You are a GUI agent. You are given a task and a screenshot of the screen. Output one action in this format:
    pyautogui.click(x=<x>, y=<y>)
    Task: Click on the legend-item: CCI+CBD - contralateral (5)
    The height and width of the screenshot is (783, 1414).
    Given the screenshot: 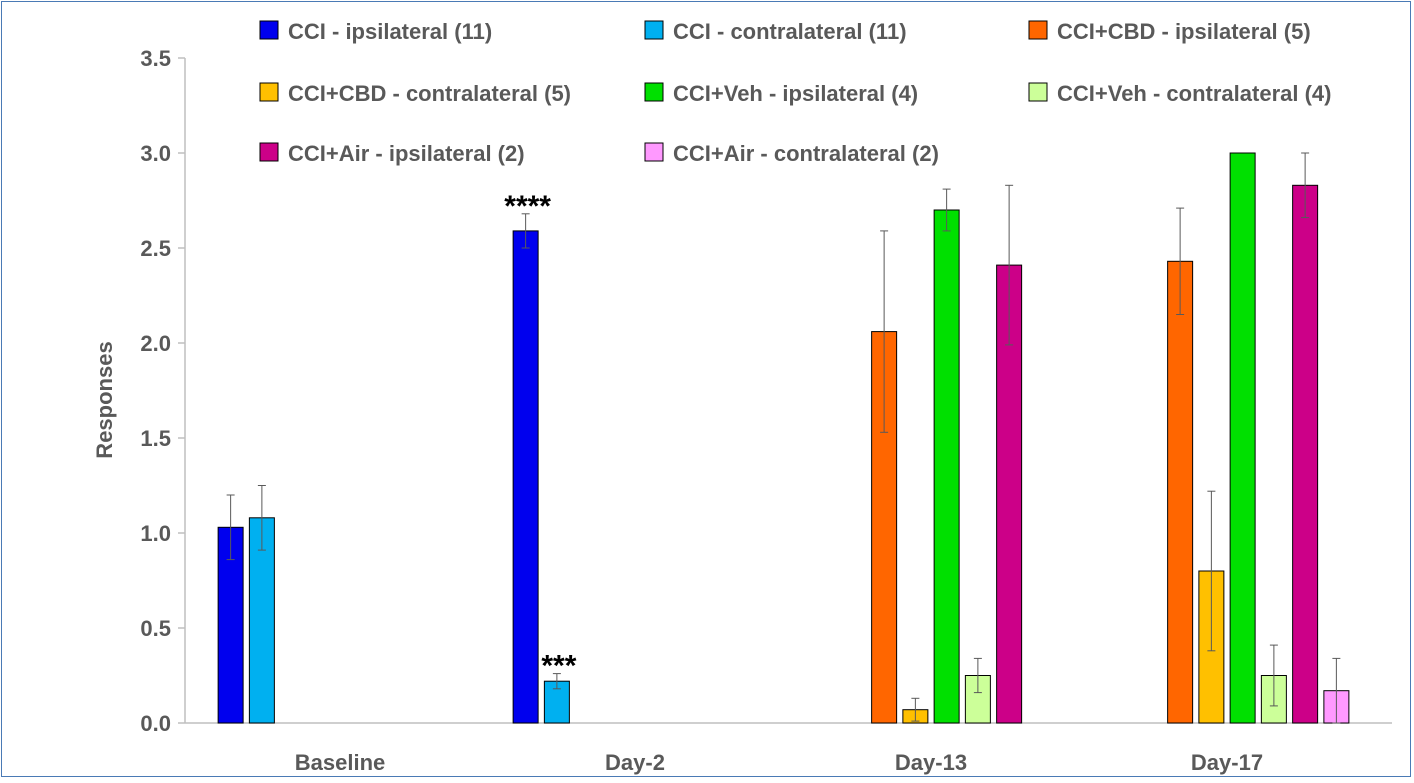 What is the action you would take?
    pyautogui.click(x=415, y=93)
    